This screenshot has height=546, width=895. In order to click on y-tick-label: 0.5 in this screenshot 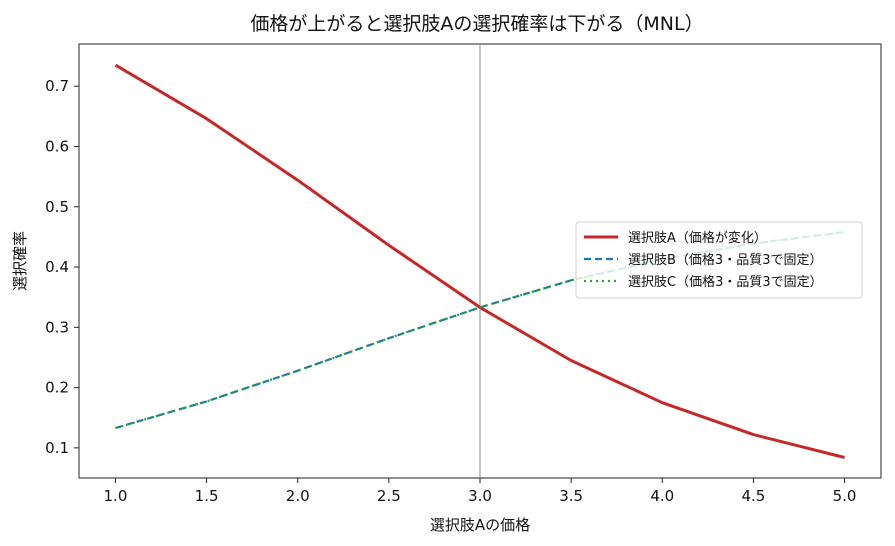, I will do `click(57, 207)`.